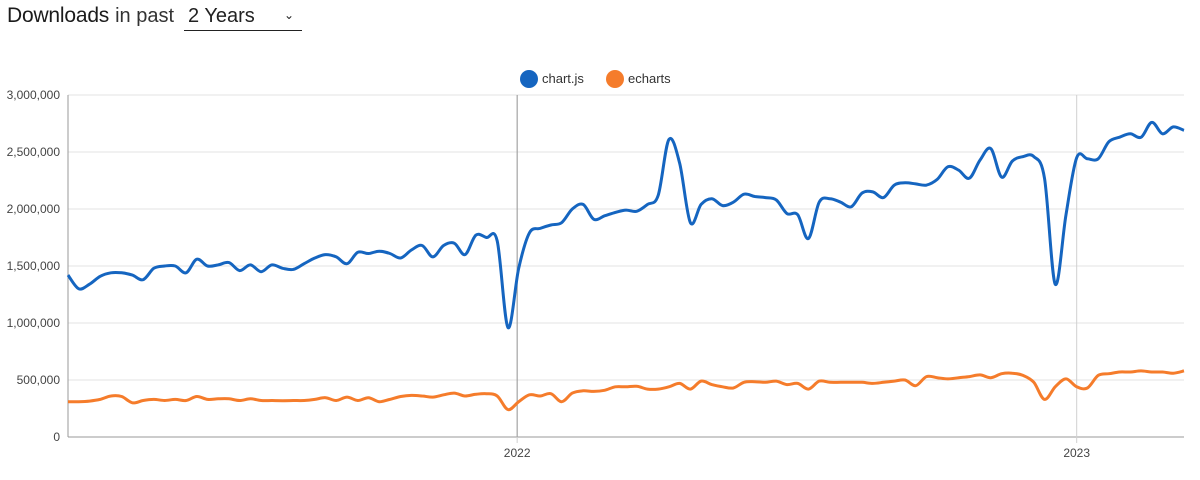  What do you see at coordinates (58, 15) in the screenshot?
I see `header-title: Downloads` at bounding box center [58, 15].